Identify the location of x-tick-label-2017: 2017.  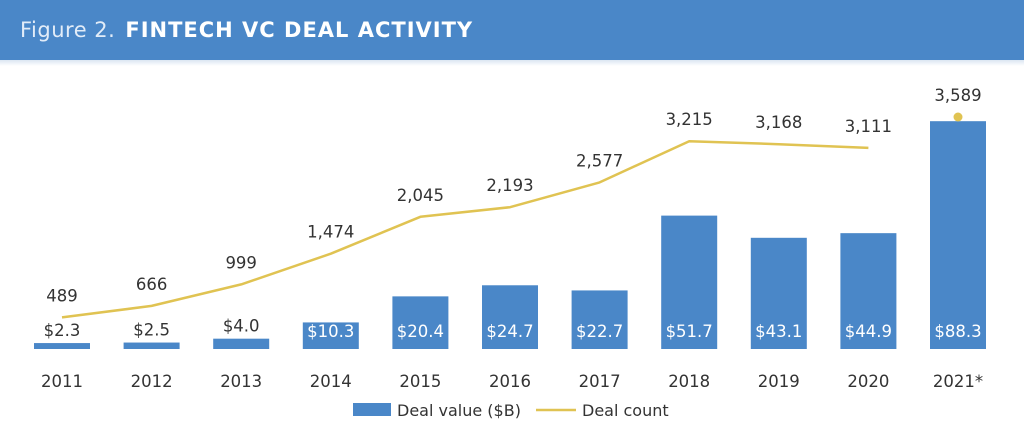
(600, 381).